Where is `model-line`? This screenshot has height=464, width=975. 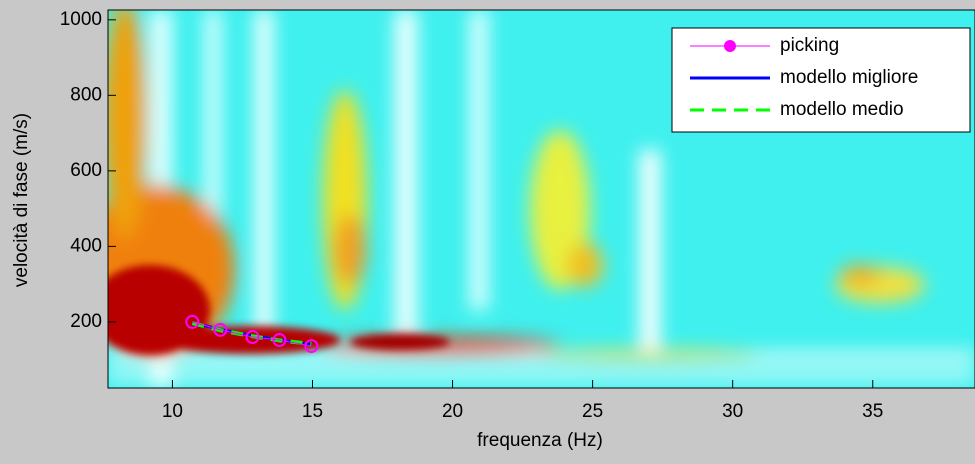
model-line is located at coordinates (251, 333).